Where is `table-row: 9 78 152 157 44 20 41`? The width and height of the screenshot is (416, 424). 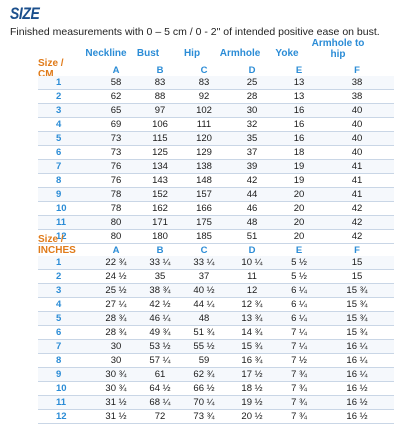
table-row: 9 78 152 157 44 20 41 is located at coordinates (216, 194).